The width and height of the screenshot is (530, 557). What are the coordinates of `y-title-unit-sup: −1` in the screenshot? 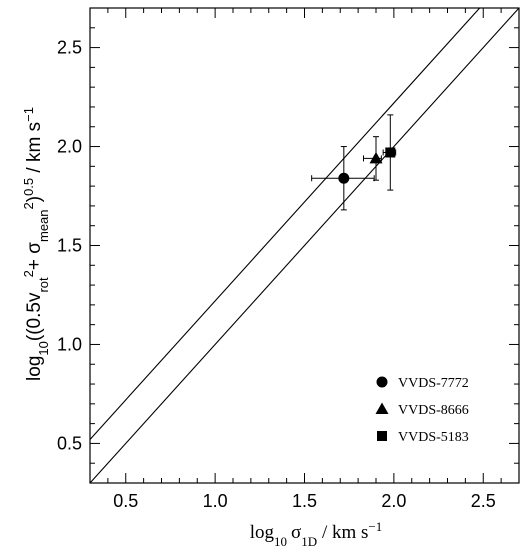 It's located at (28, 114).